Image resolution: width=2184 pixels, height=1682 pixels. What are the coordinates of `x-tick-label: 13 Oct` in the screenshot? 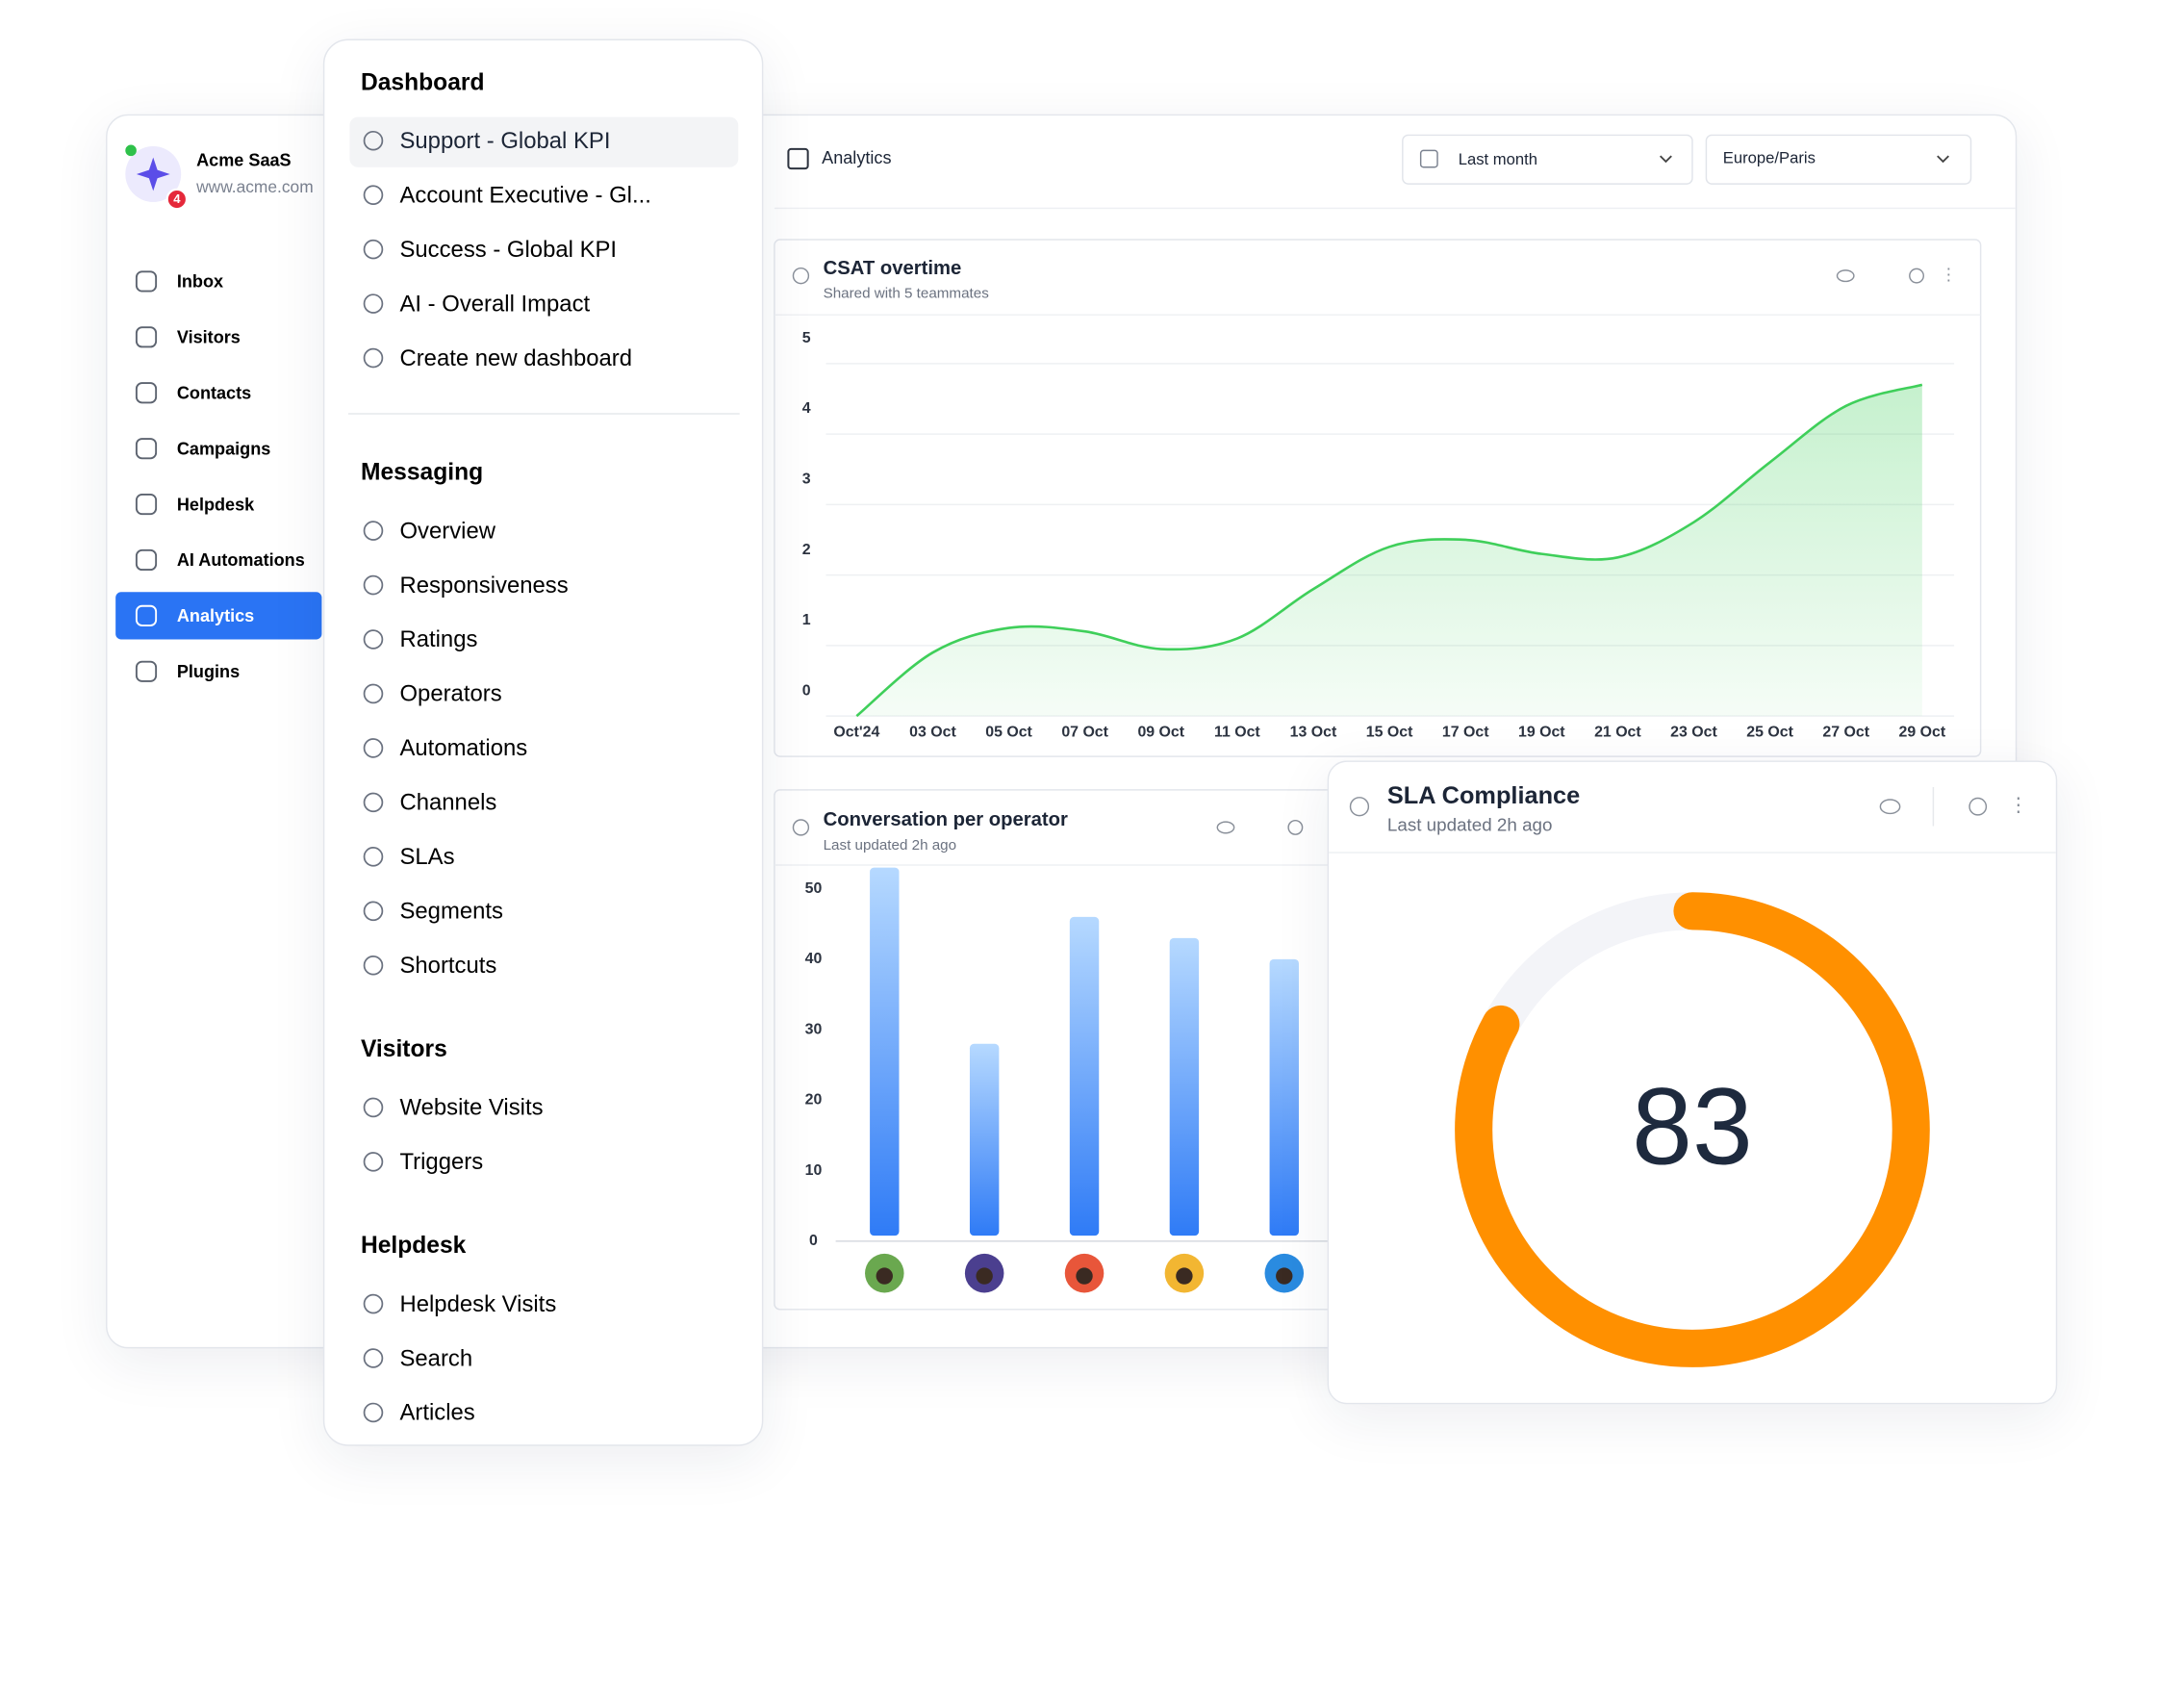 It's located at (1314, 733).